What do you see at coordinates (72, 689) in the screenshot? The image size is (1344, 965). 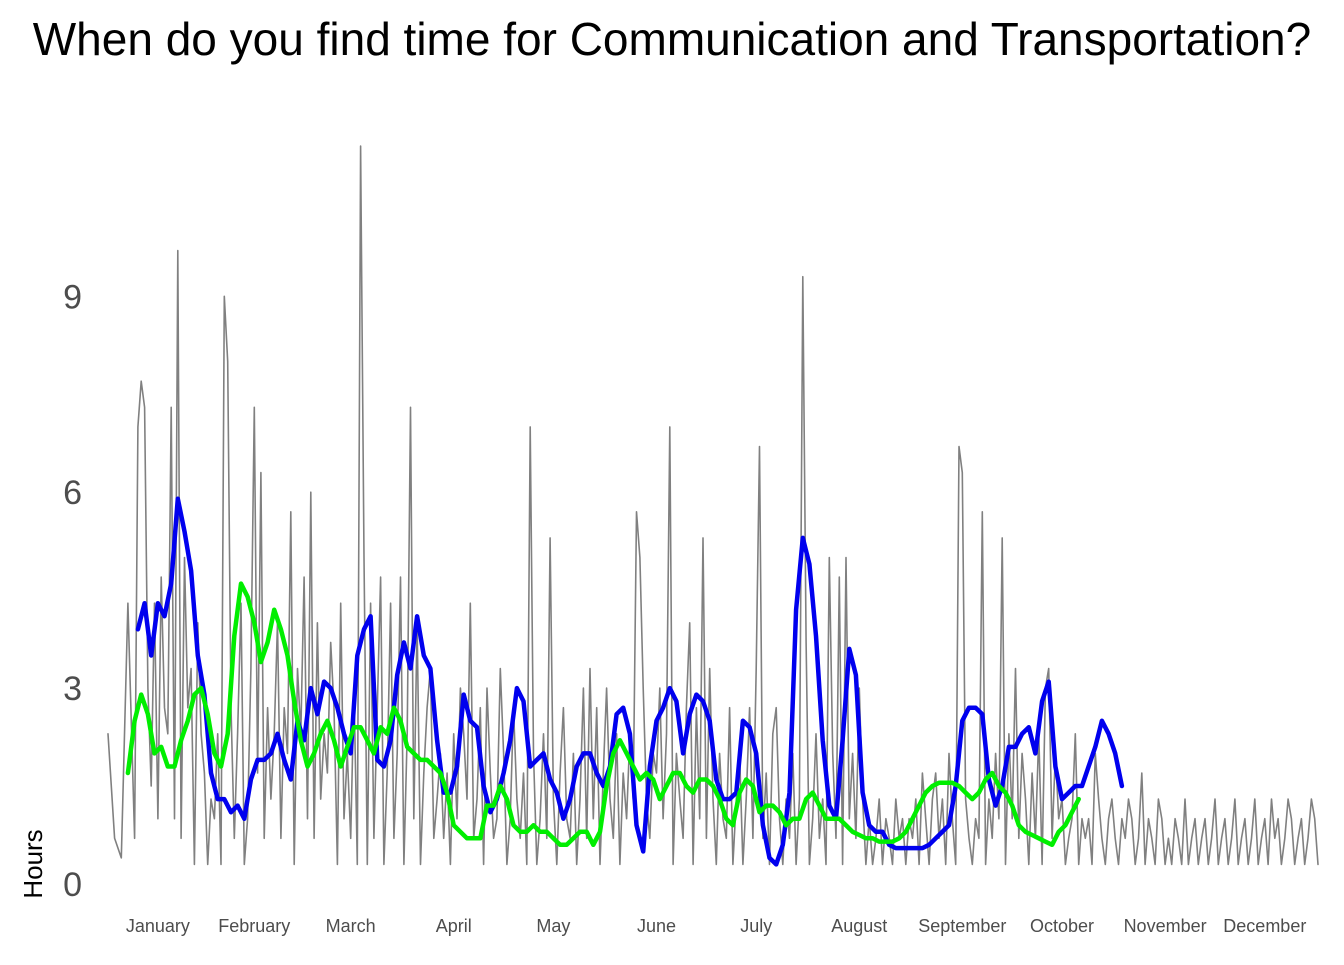 I see `y-tick-label: 3` at bounding box center [72, 689].